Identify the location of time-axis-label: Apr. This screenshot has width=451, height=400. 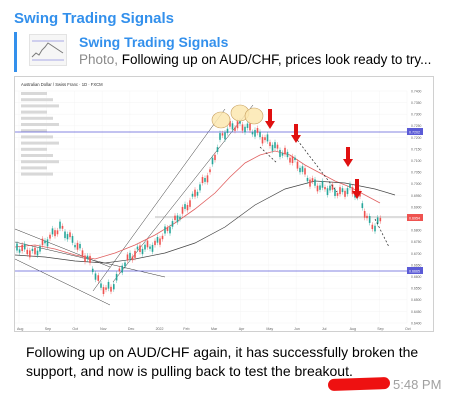
(242, 329).